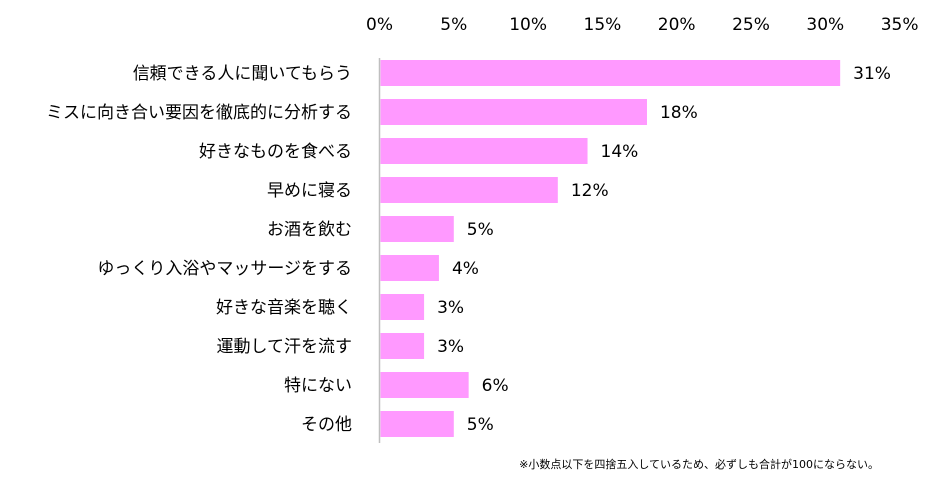 The image size is (941, 483). I want to click on value-label: 18%, so click(679, 113).